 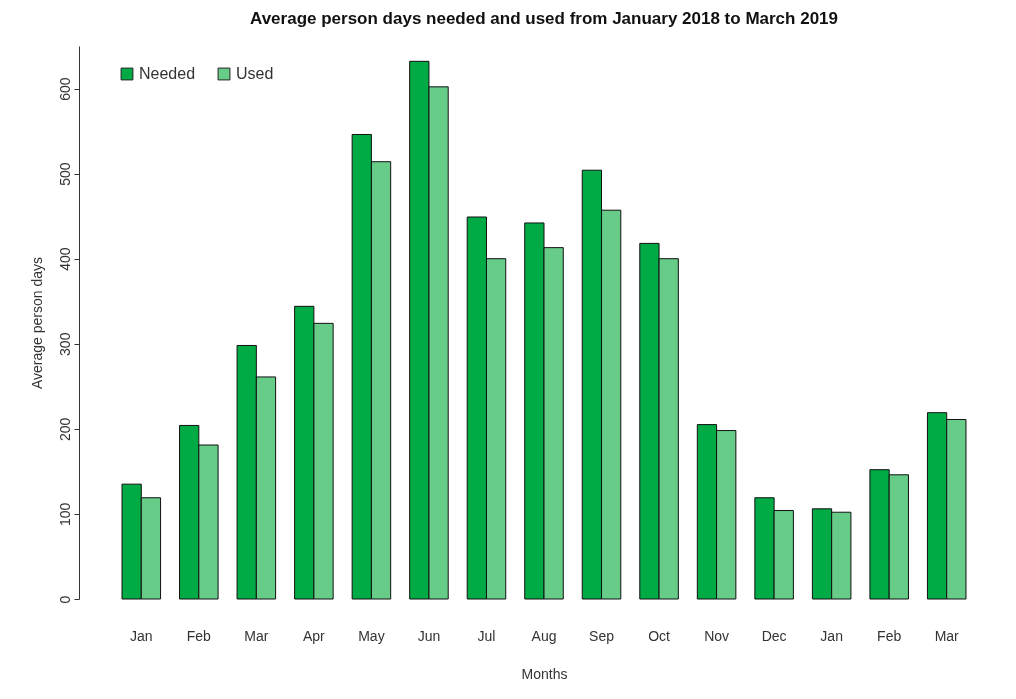 I want to click on x-tick-label: Jun, so click(x=429, y=635).